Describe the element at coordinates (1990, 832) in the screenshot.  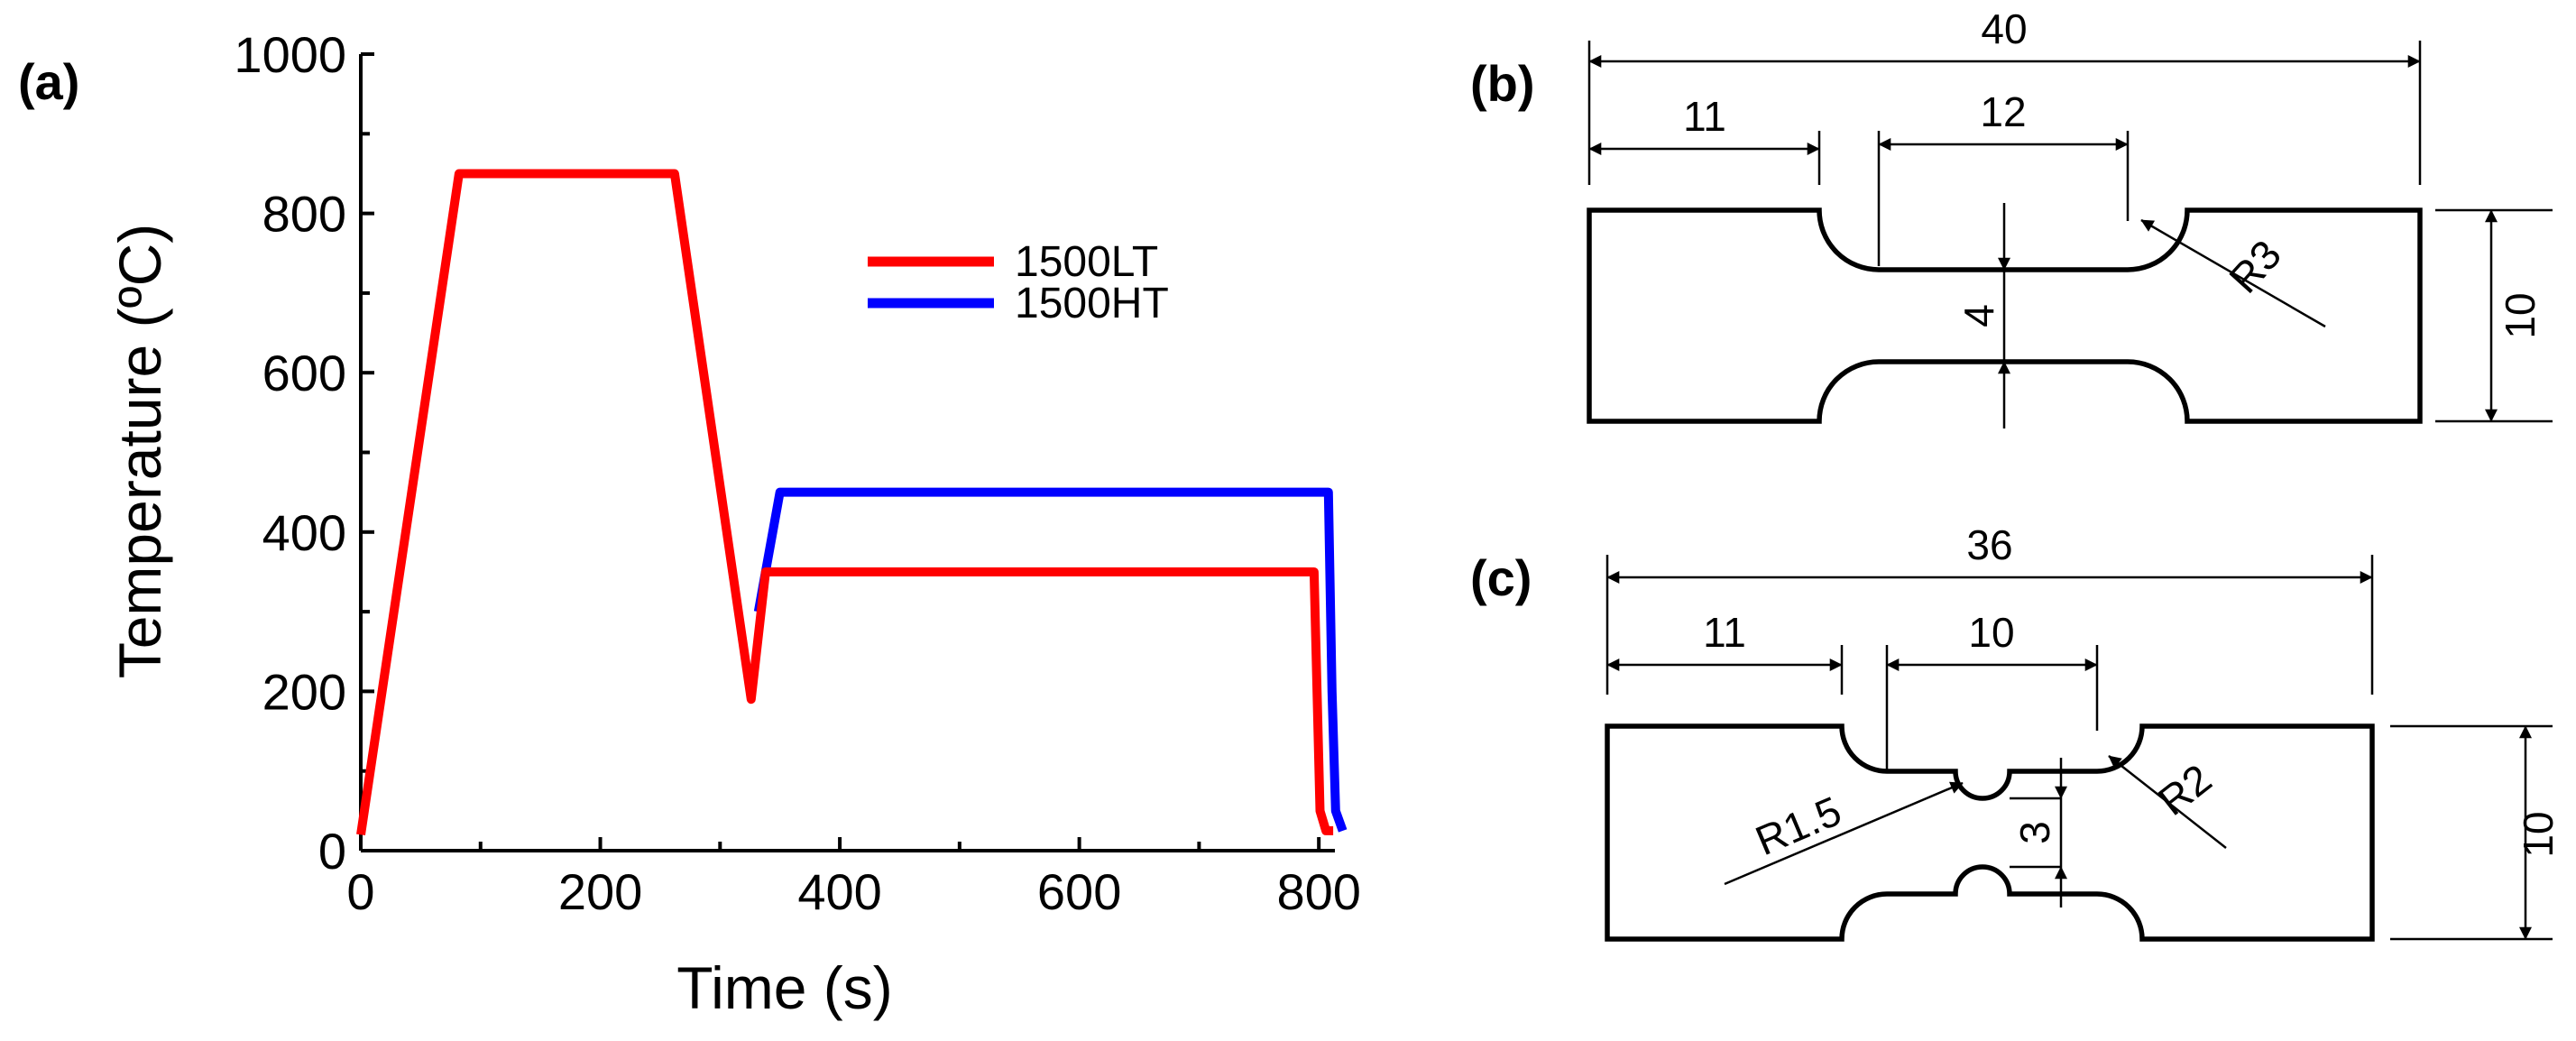
I see `specimen-c-outline` at that location.